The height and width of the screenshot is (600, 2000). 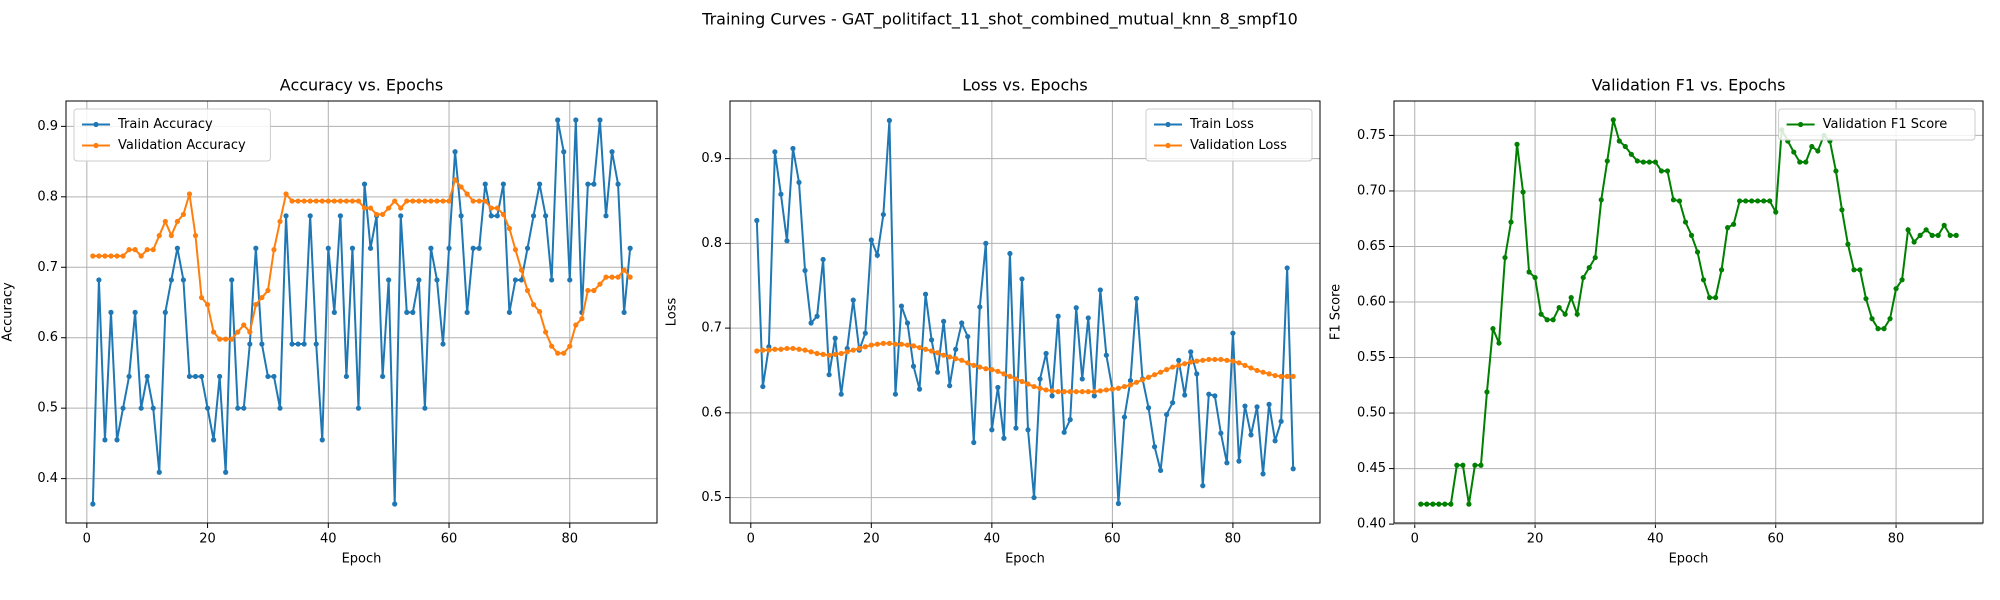 I want to click on x-axis-label: Epoch, so click(x=362, y=559).